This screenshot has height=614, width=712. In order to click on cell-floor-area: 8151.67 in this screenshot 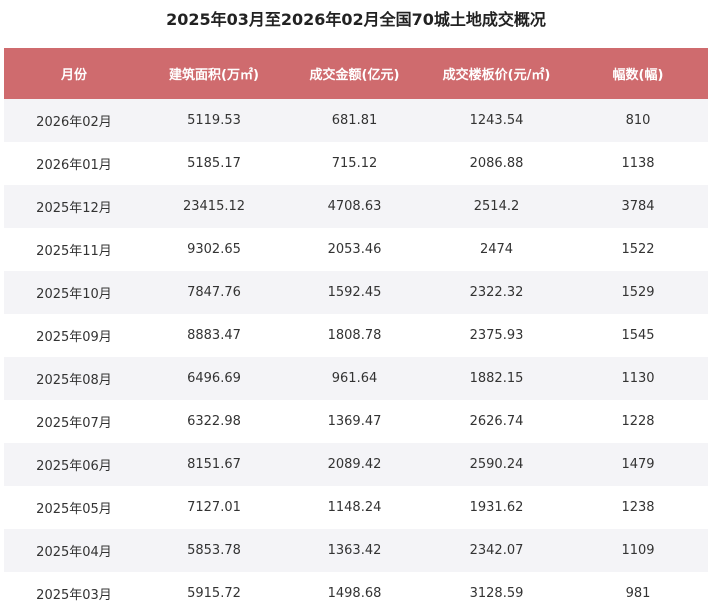, I will do `click(214, 464)`.